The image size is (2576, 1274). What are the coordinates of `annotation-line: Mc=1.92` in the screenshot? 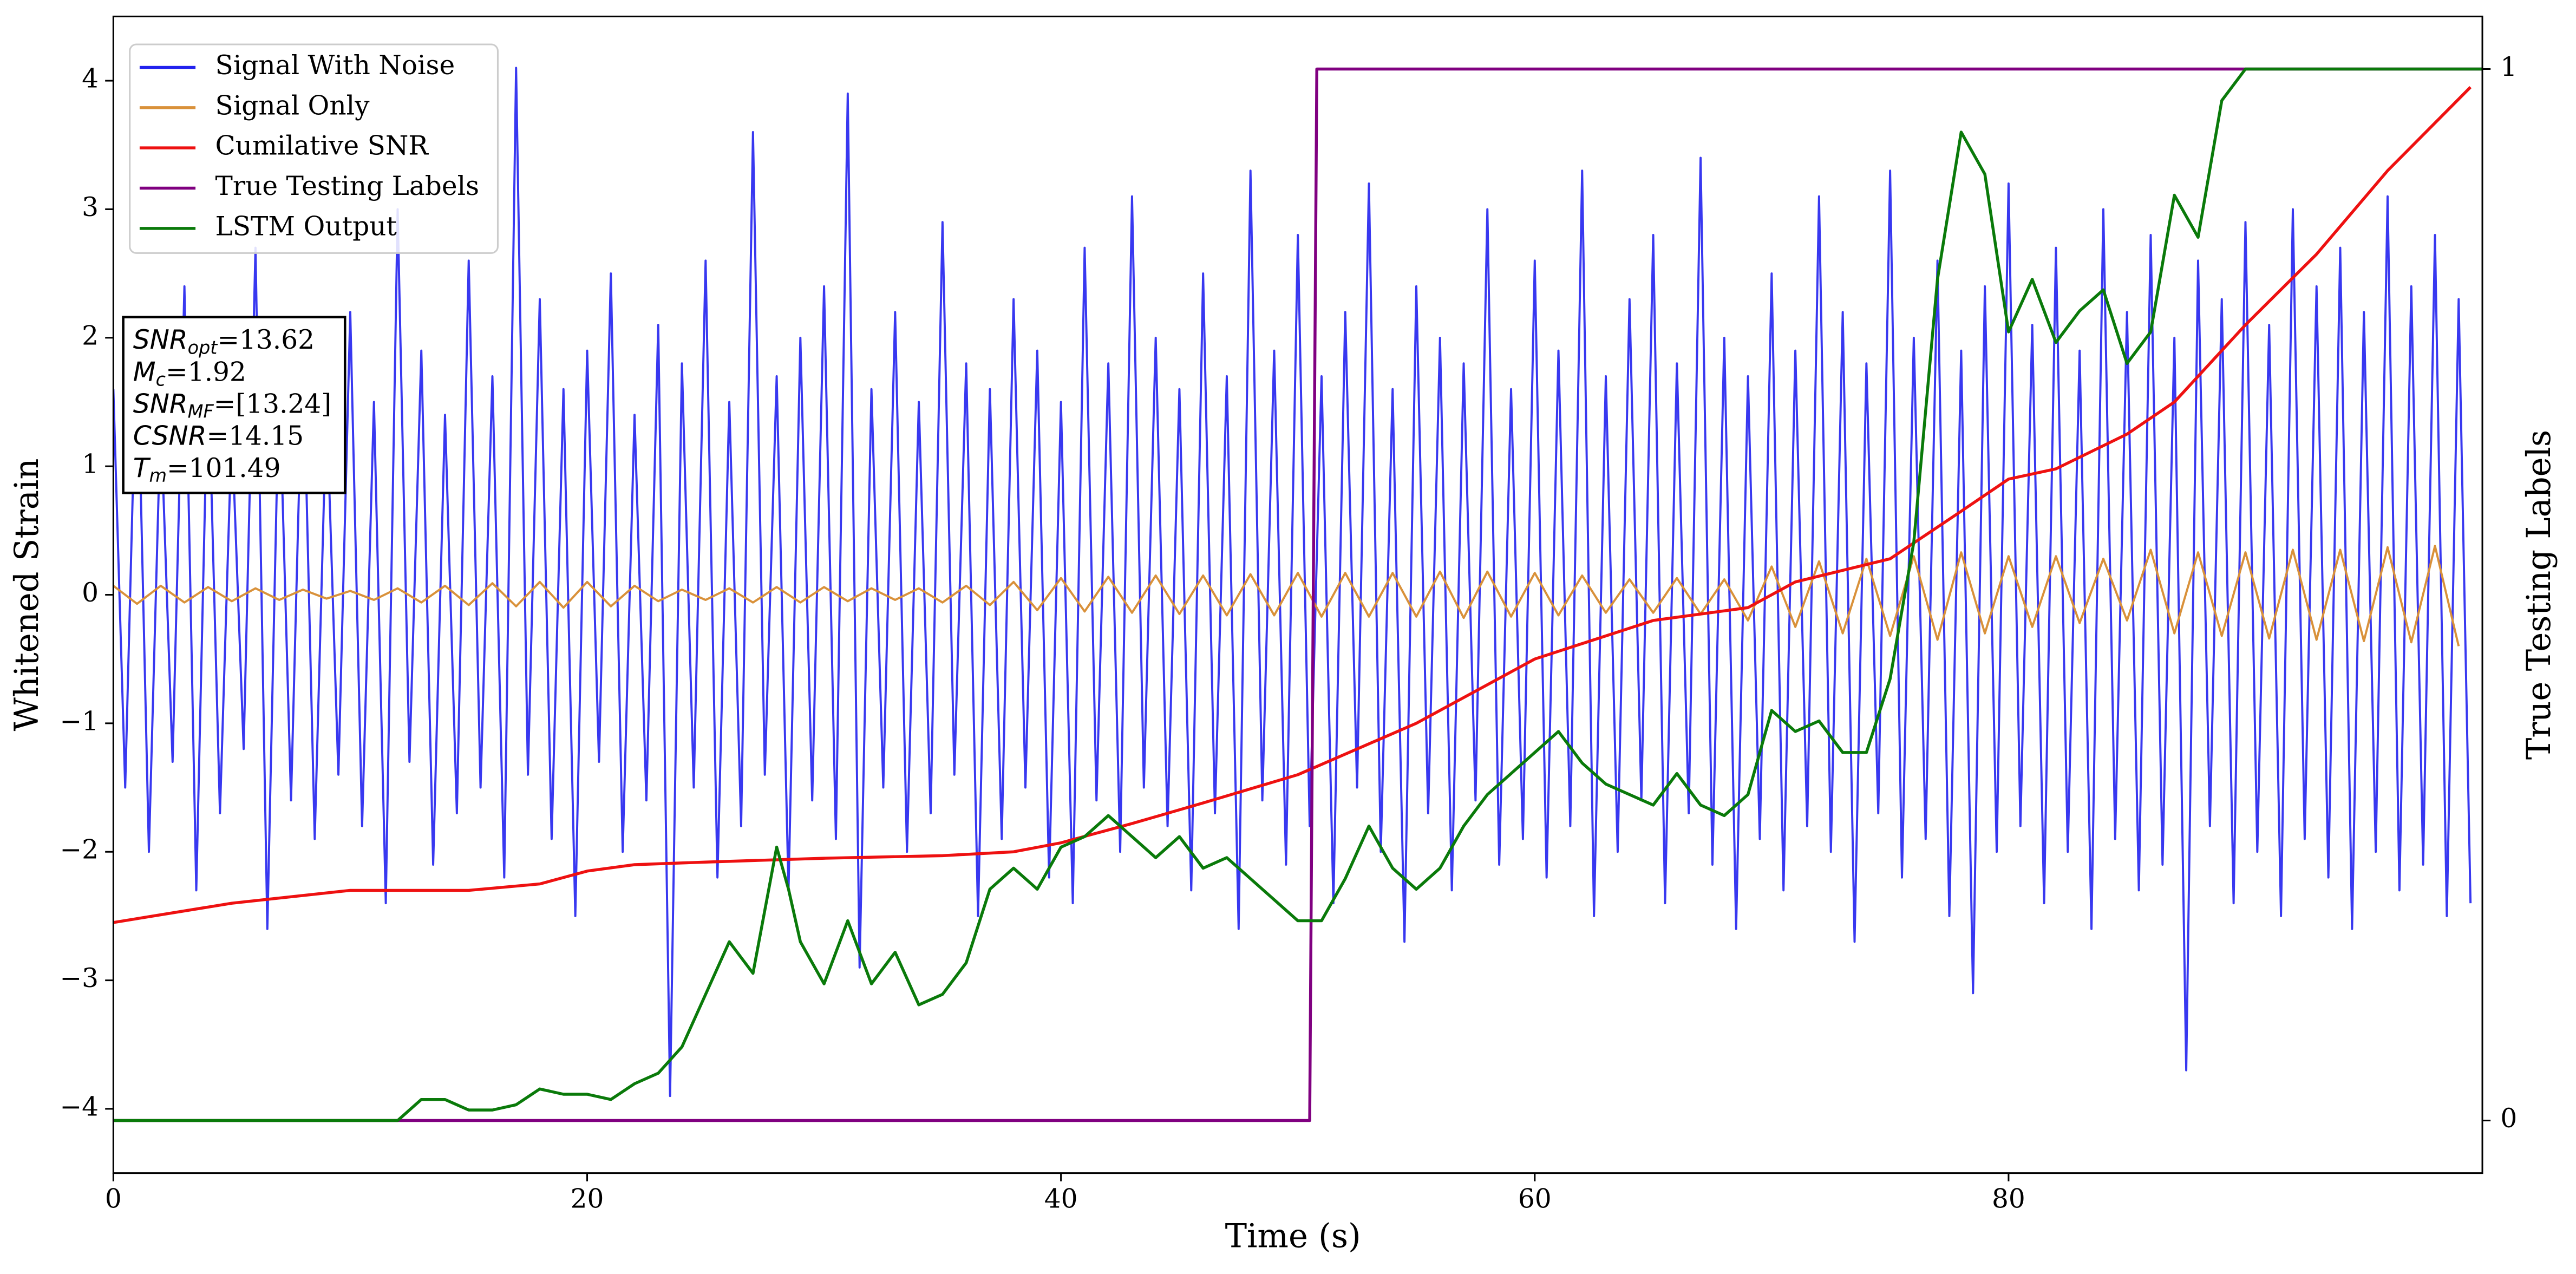 It's located at (190, 373).